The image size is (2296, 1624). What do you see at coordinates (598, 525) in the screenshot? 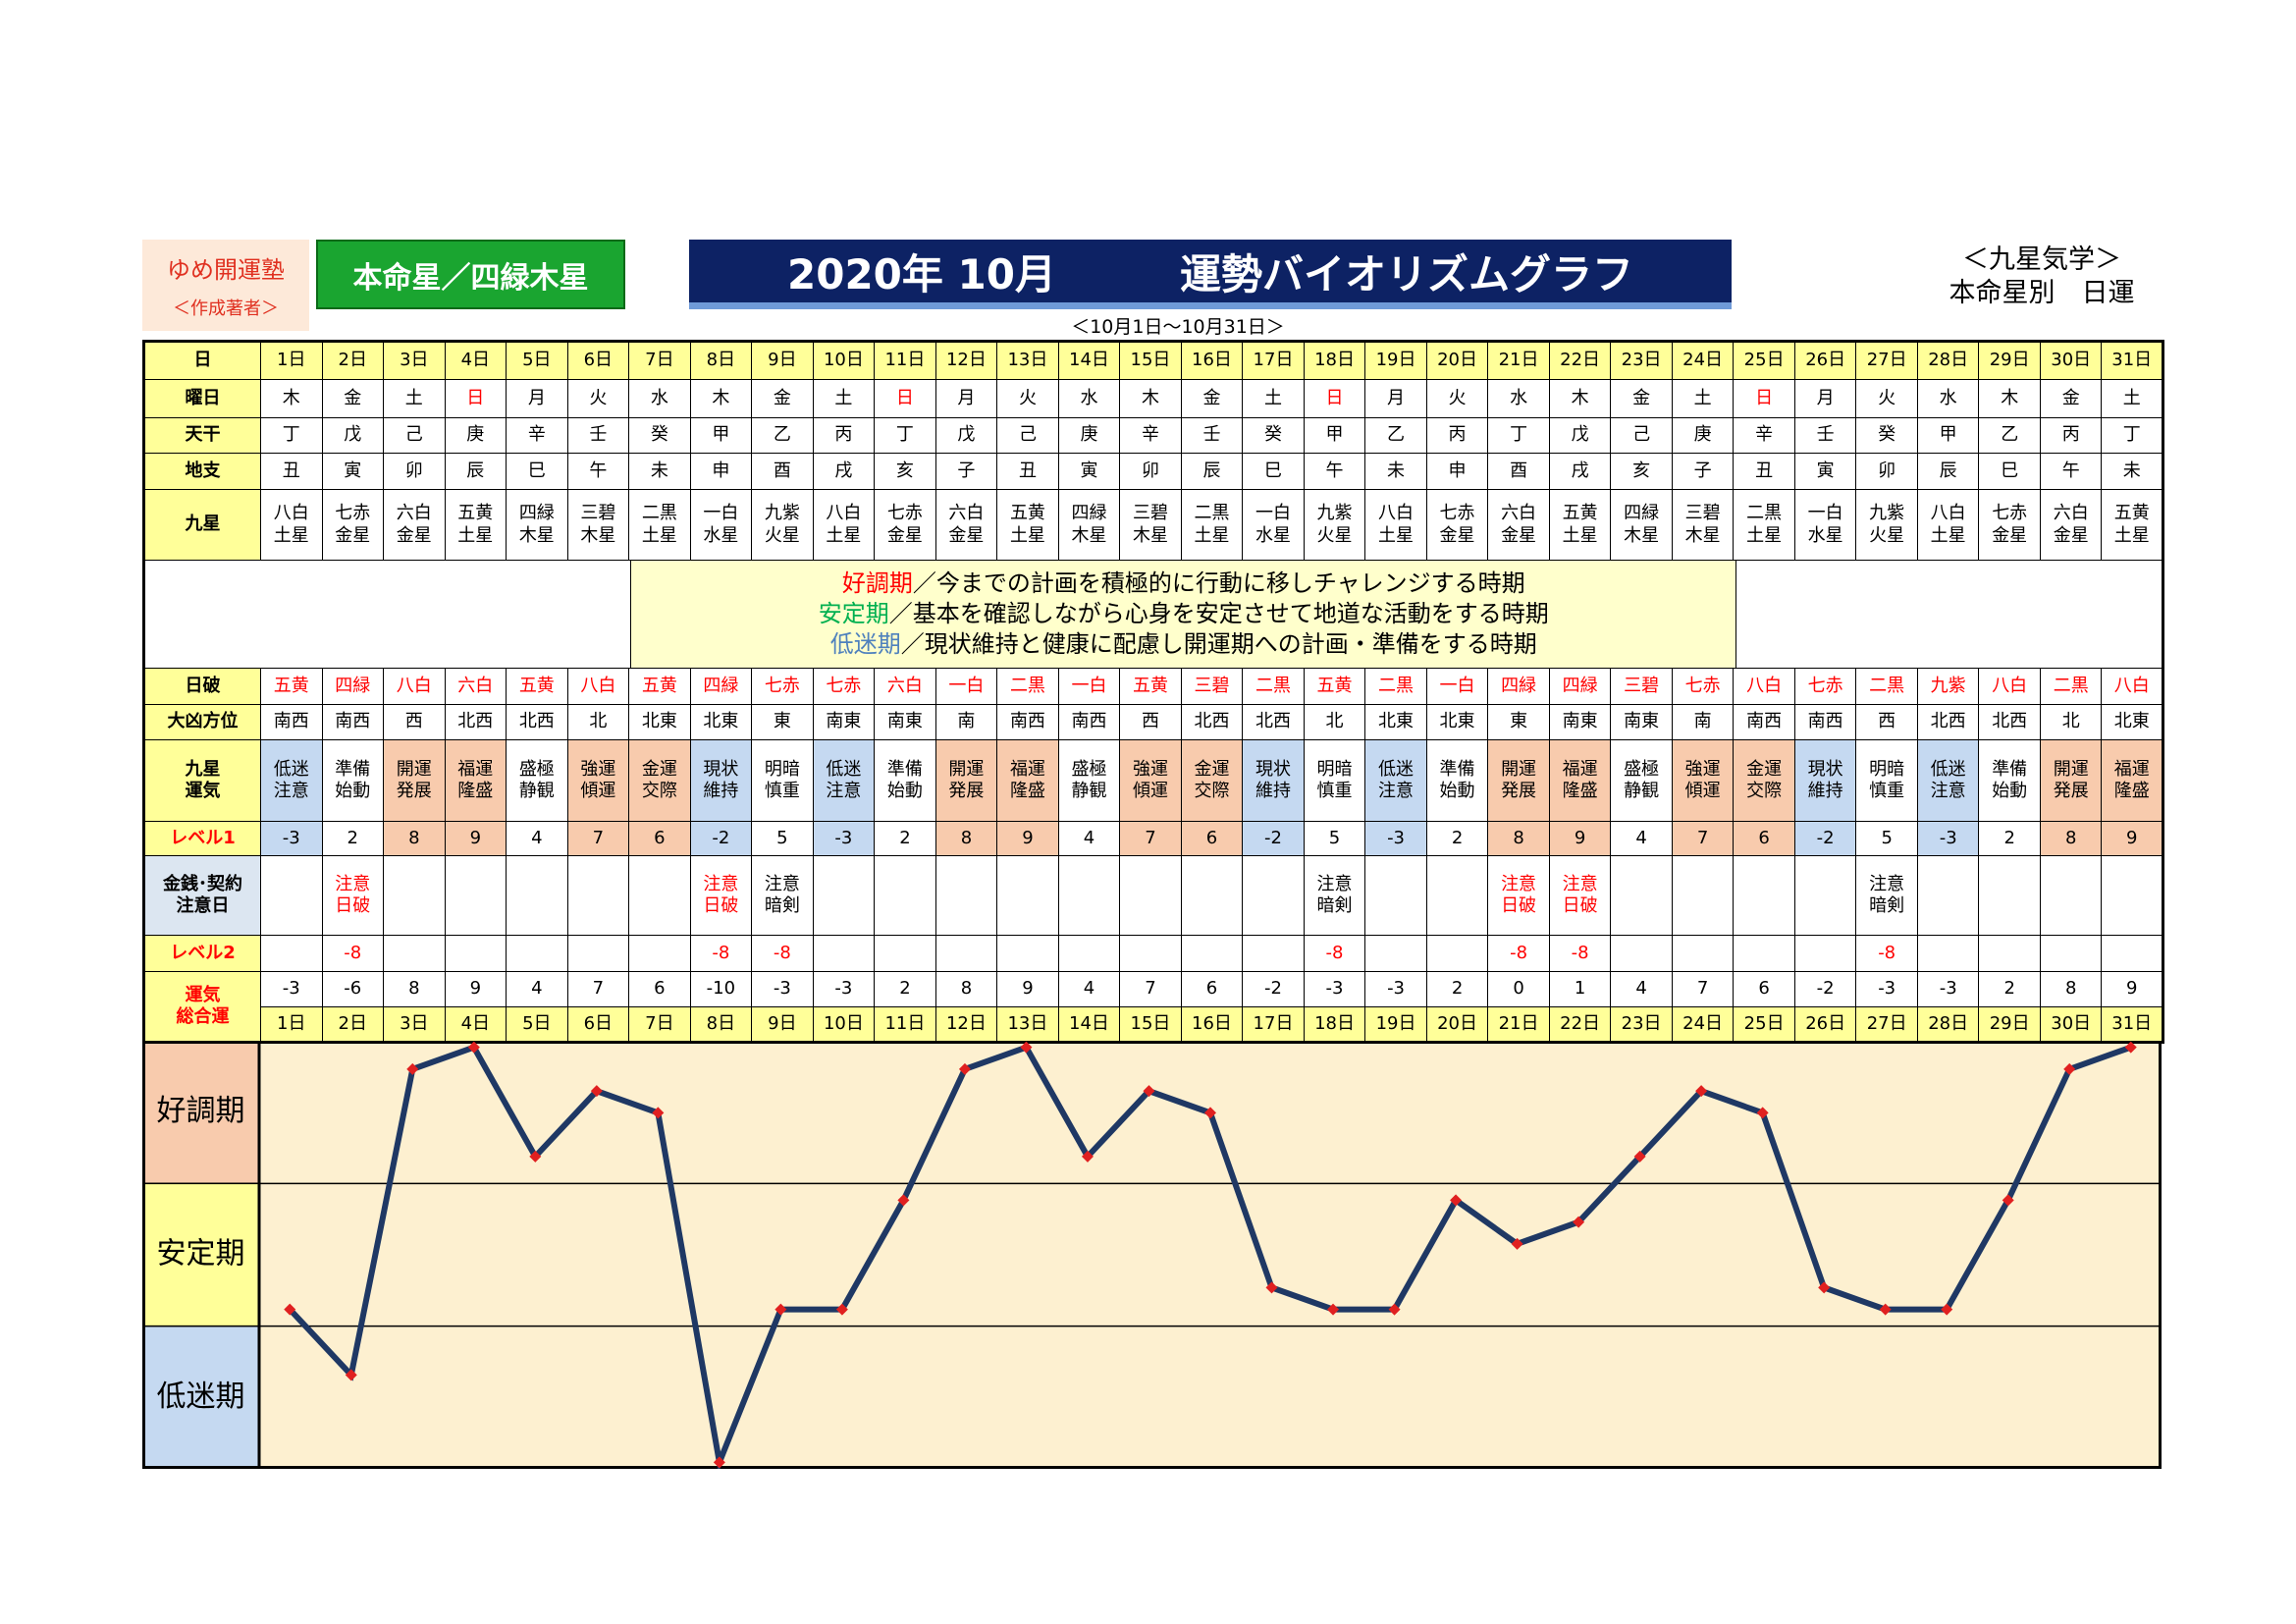
I see `cell: 三碧 木星` at bounding box center [598, 525].